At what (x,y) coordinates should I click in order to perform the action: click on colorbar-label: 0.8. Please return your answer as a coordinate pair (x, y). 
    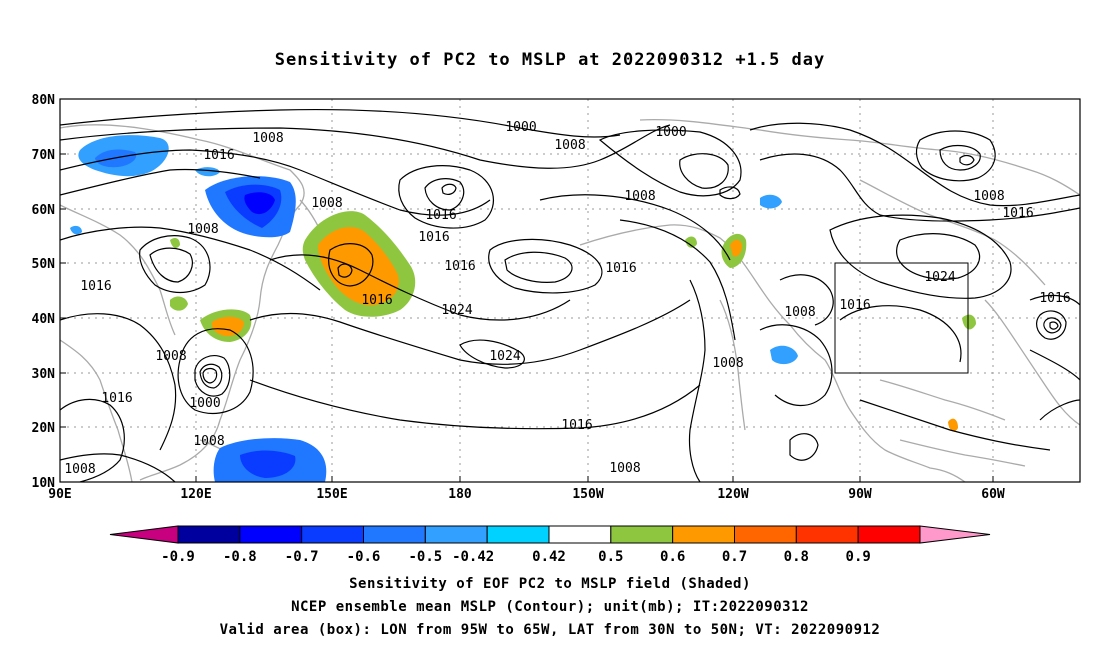
    Looking at the image, I should click on (796, 557).